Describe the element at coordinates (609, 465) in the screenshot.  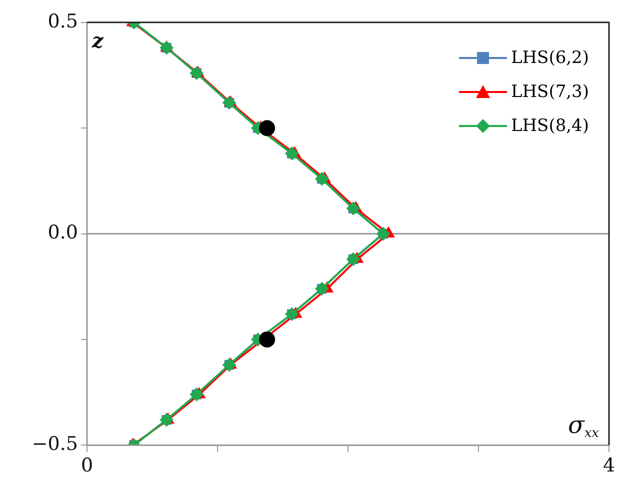
I see `x-tick-label: 4` at that location.